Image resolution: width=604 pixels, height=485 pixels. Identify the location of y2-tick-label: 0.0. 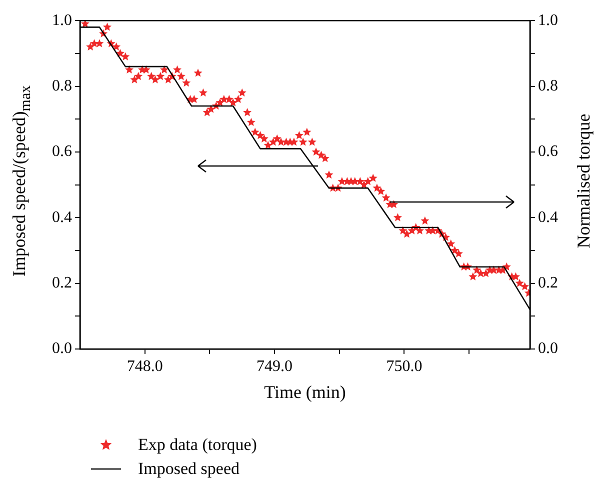
(548, 349).